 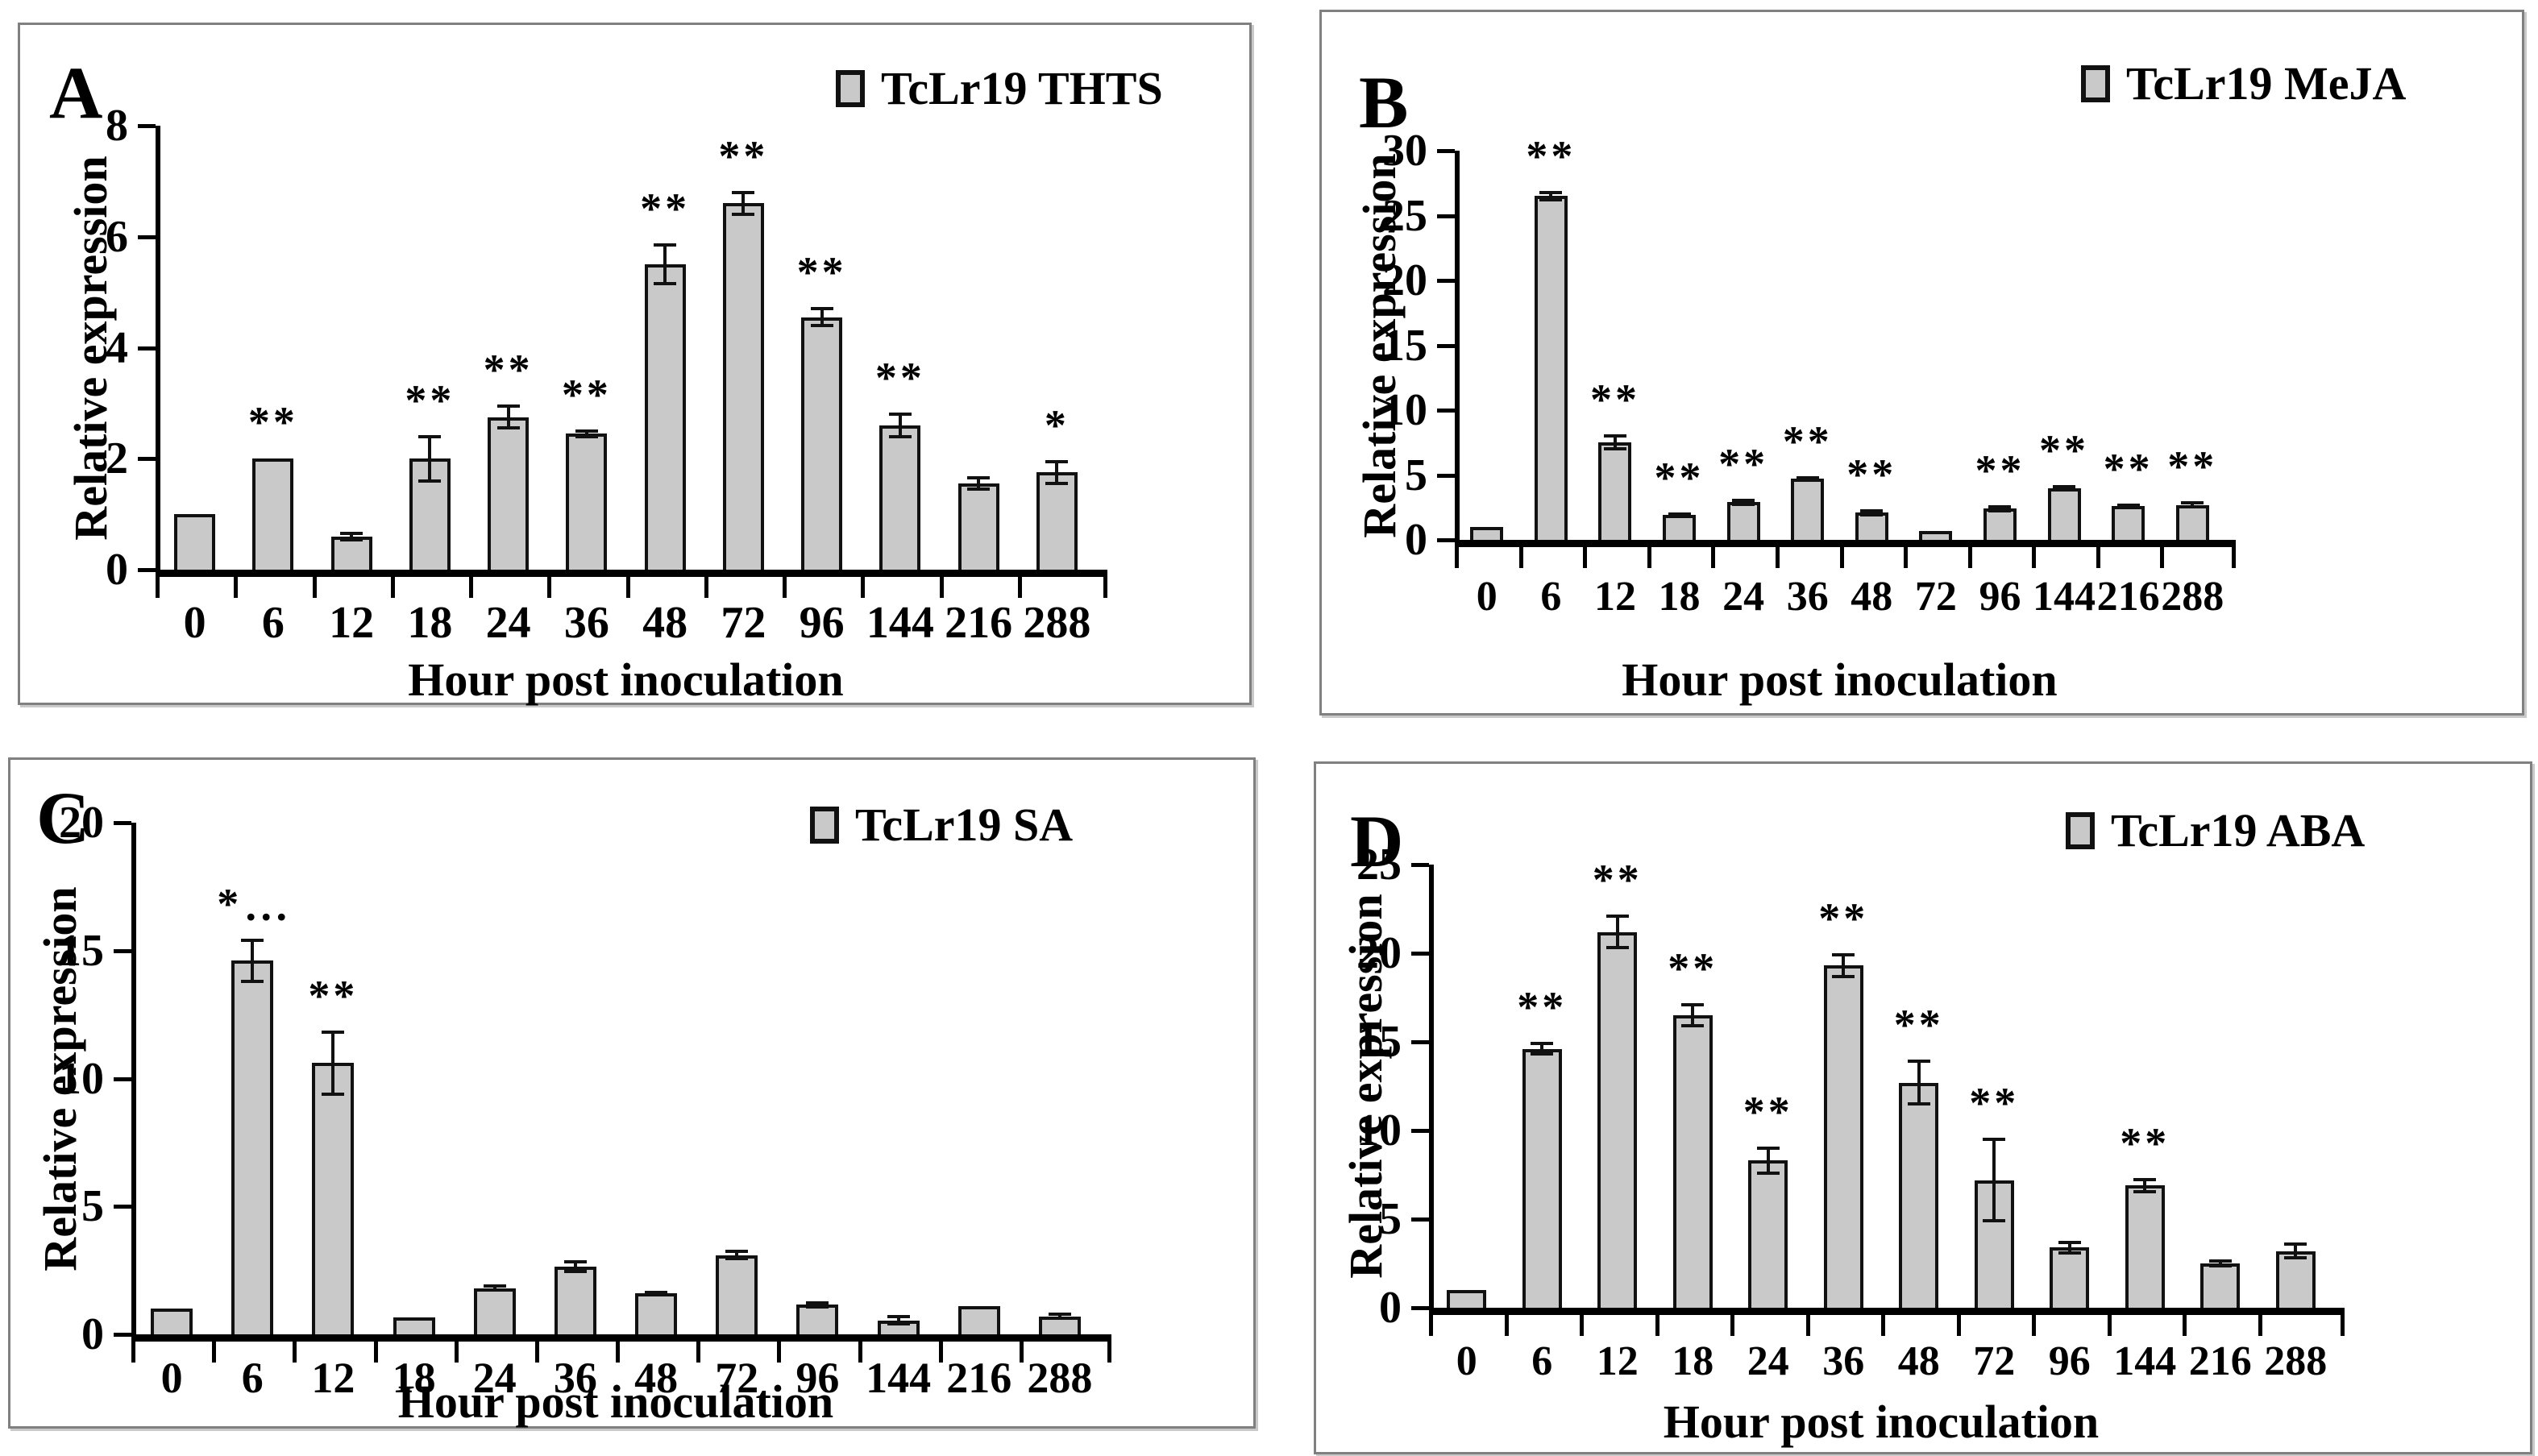 I want to click on bar-0h, so click(x=172, y=1321).